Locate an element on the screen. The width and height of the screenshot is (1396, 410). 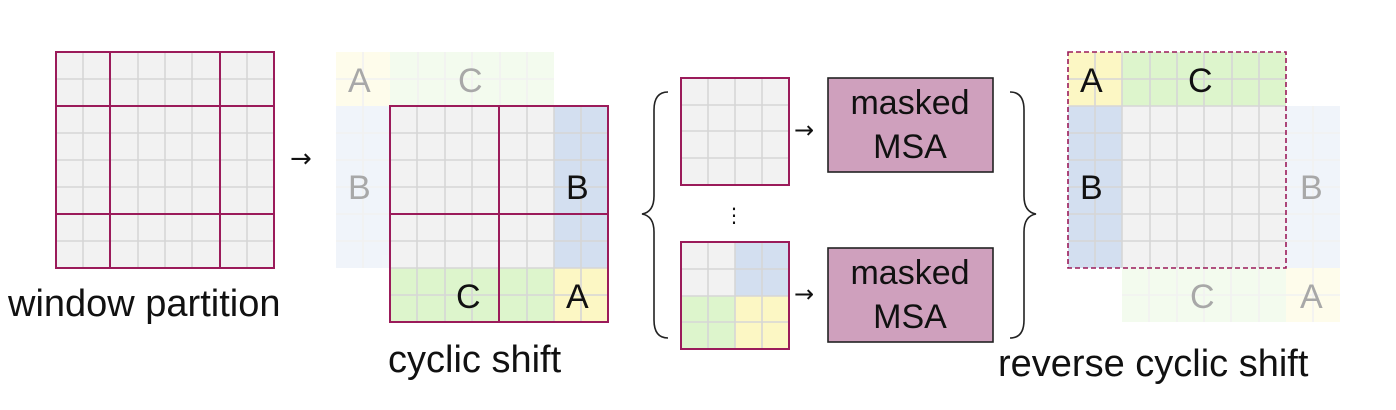
reverse-shift-grid is located at coordinates (1177, 160).